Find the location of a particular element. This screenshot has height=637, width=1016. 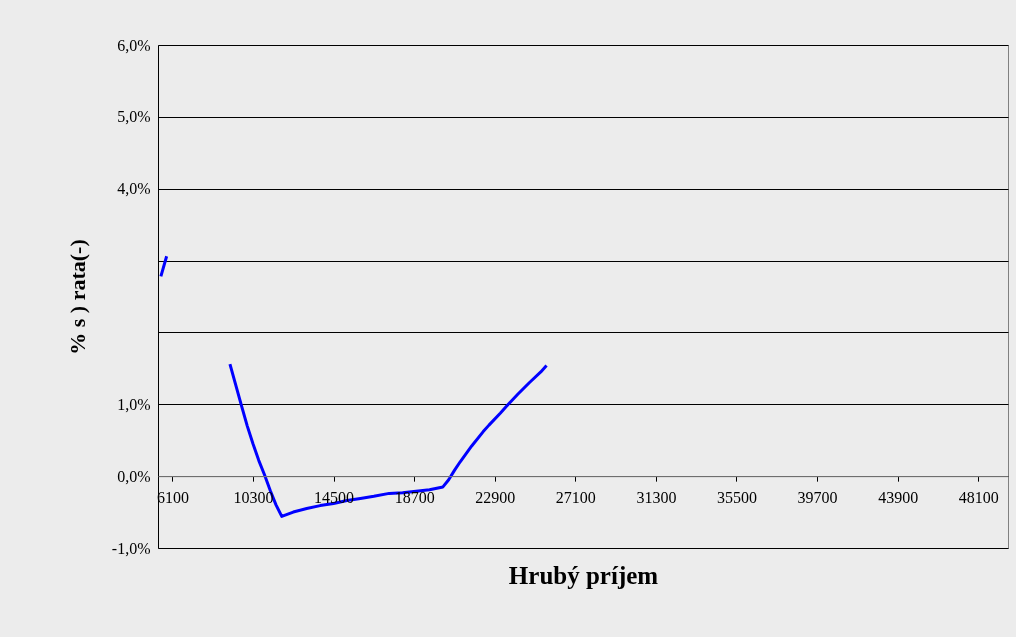

x-tick-label: 39700 is located at coordinates (817, 497).